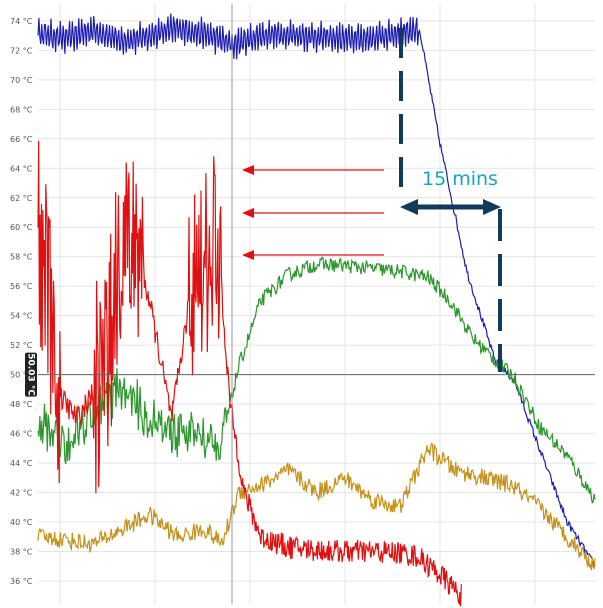 This screenshot has height=608, width=603. Describe the element at coordinates (21, 463) in the screenshot. I see `y-tick-label: 44 °C` at that location.